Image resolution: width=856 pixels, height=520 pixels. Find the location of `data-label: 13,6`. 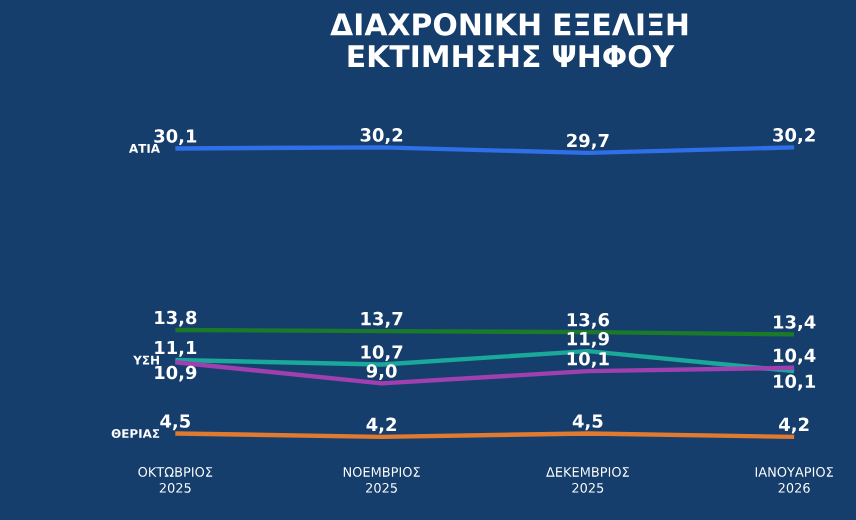

data-label: 13,6 is located at coordinates (588, 320).